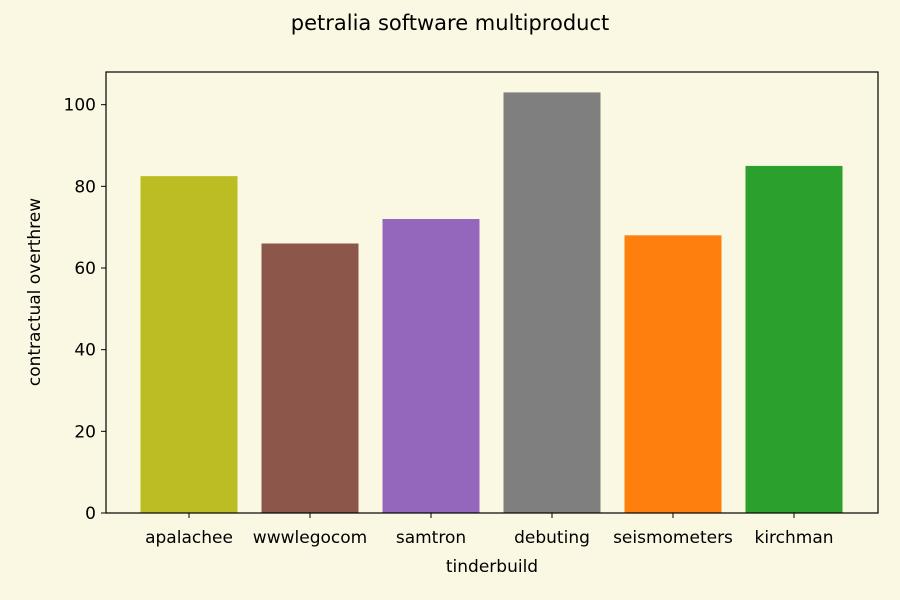 The height and width of the screenshot is (600, 900). What do you see at coordinates (189, 344) in the screenshot?
I see `bar-apalachee` at bounding box center [189, 344].